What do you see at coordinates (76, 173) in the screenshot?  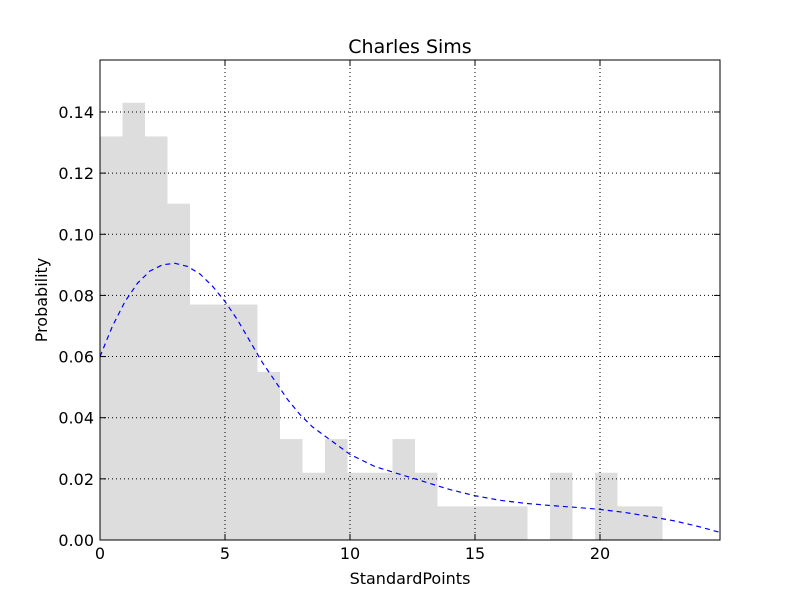 I see `y-tick-label: 0.12` at bounding box center [76, 173].